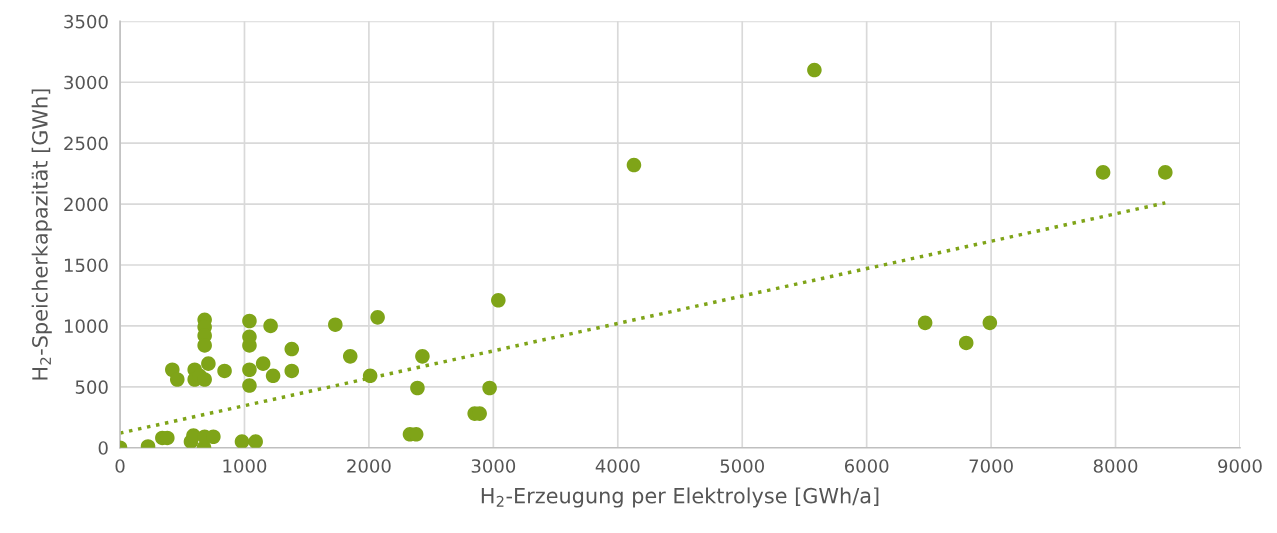 The width and height of the screenshot is (1277, 533). What do you see at coordinates (866, 466) in the screenshot?
I see `x-tick-label: 6000` at bounding box center [866, 466].